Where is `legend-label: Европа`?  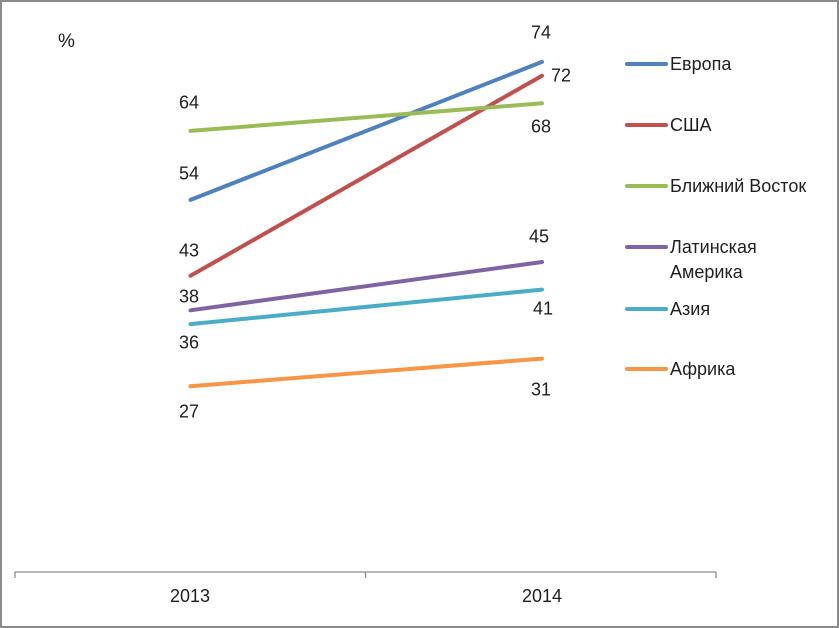 legend-label: Европа is located at coordinates (701, 63).